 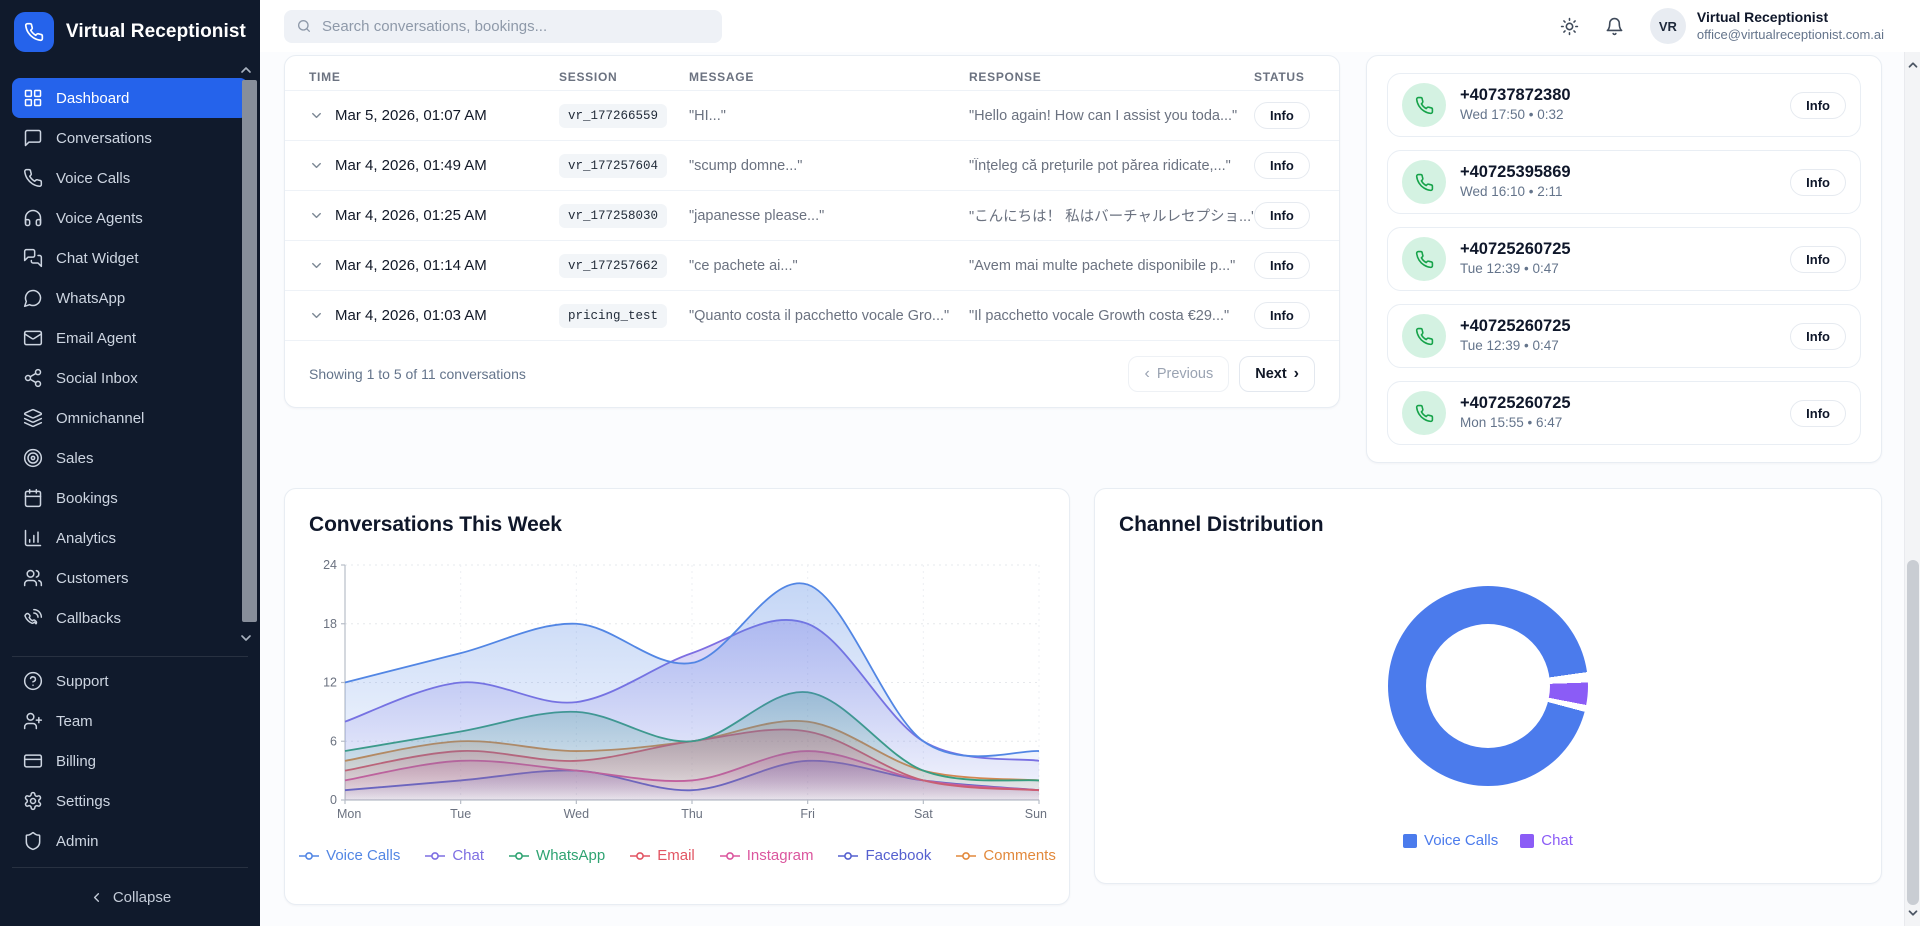 I want to click on page-scrollbar, so click(x=1912, y=489).